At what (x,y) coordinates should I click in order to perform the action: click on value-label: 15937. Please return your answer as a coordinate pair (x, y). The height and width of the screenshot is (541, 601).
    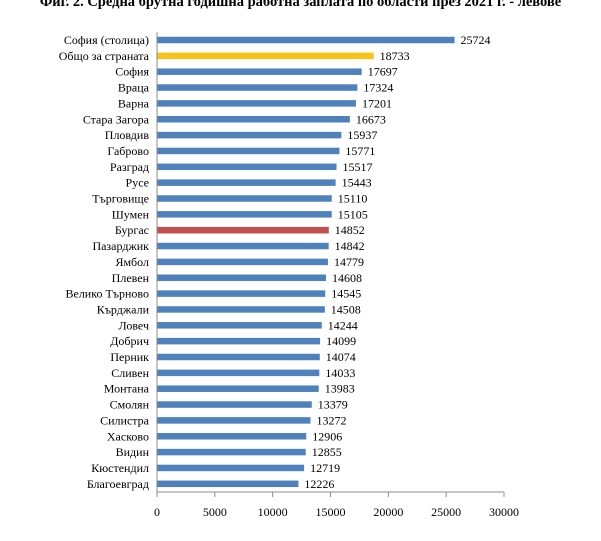
    Looking at the image, I should click on (362, 135).